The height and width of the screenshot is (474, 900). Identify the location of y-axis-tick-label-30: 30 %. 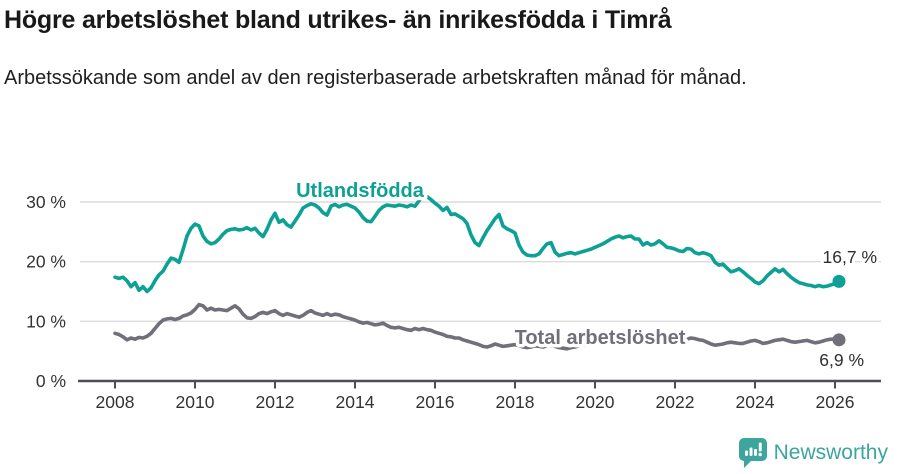
(46, 202).